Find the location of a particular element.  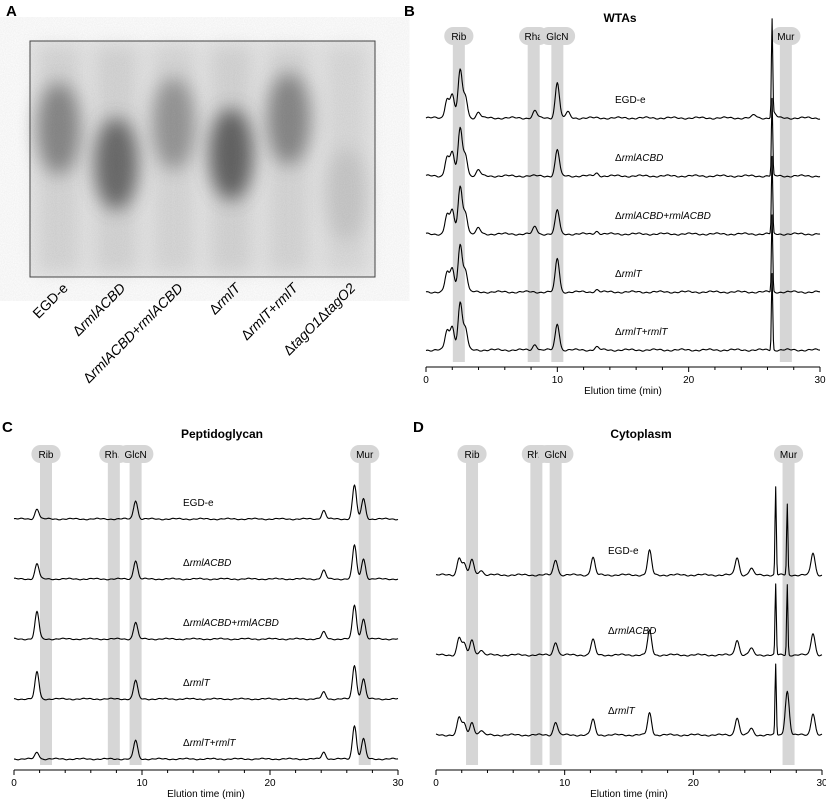

gel-lane-label-rmlacbd: ΔrmlACBD is located at coordinates (98, 309).